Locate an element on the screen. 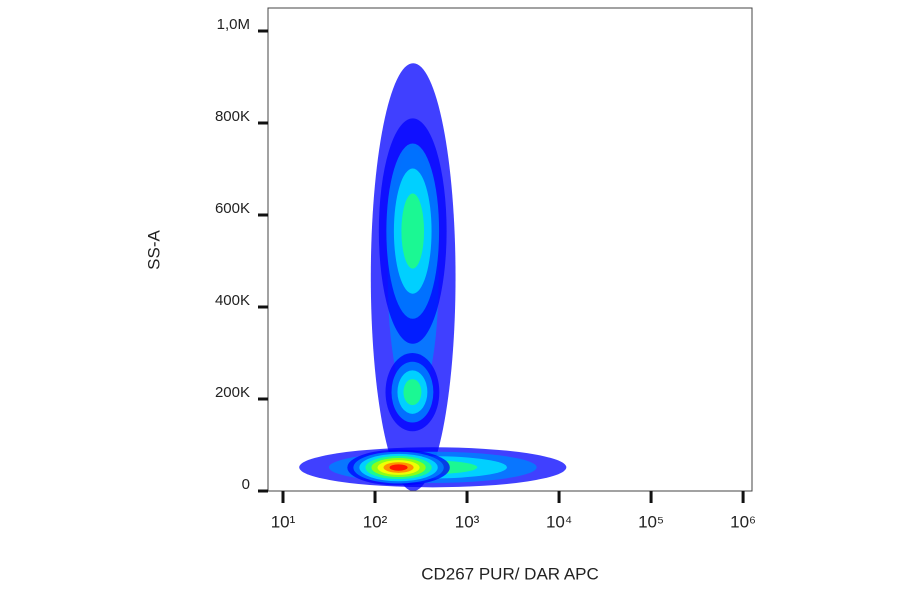 This screenshot has width=900, height=594. x-tick-label: 10² is located at coordinates (375, 521).